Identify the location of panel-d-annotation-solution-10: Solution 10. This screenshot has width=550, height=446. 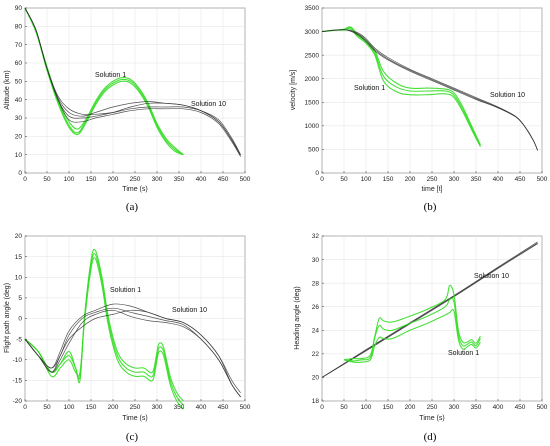
(491, 276).